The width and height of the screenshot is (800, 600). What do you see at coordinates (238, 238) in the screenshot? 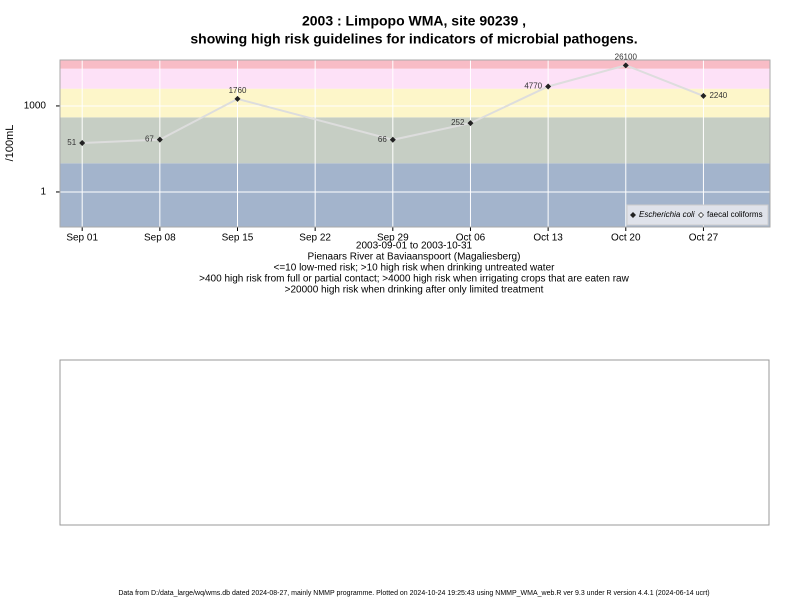
I see `x-tick-label: Sep 15` at bounding box center [238, 238].